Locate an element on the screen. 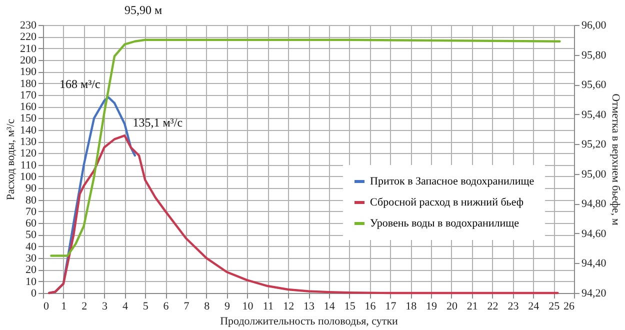  y-tick-label: 50 is located at coordinates (31, 235).